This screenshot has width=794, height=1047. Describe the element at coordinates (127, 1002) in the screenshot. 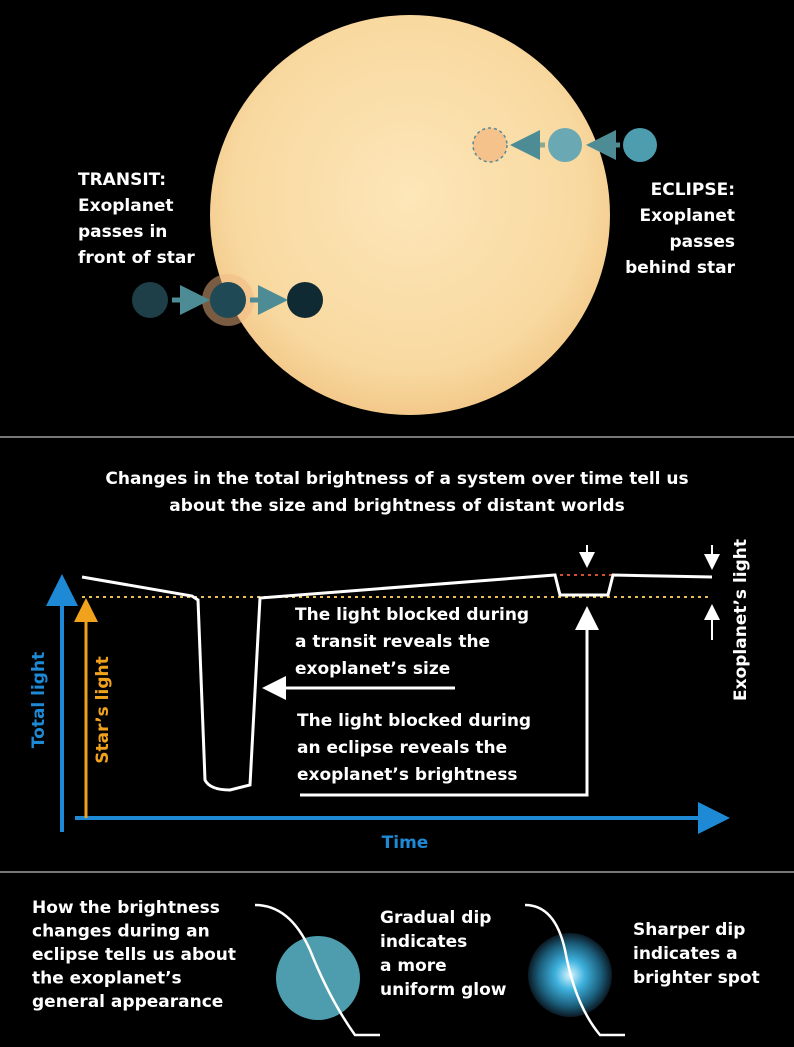

I see `emphasis: general appearance` at that location.